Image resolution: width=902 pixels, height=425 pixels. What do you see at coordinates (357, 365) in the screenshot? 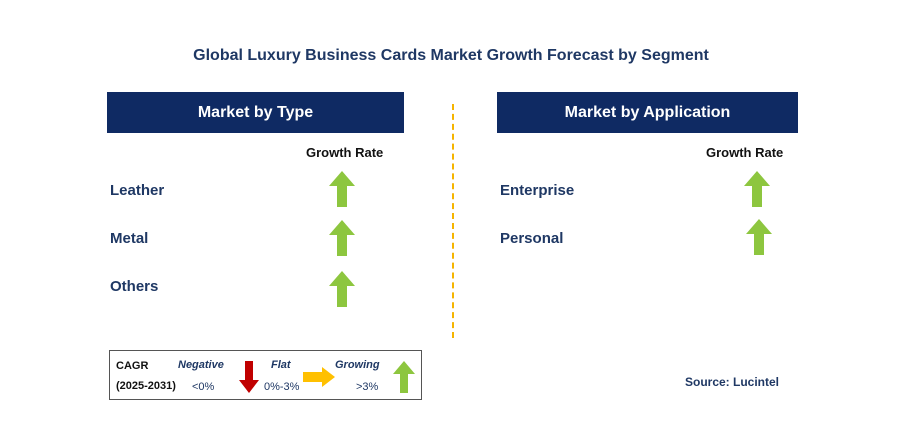
I see `legend-growing-label: Growing` at bounding box center [357, 365].